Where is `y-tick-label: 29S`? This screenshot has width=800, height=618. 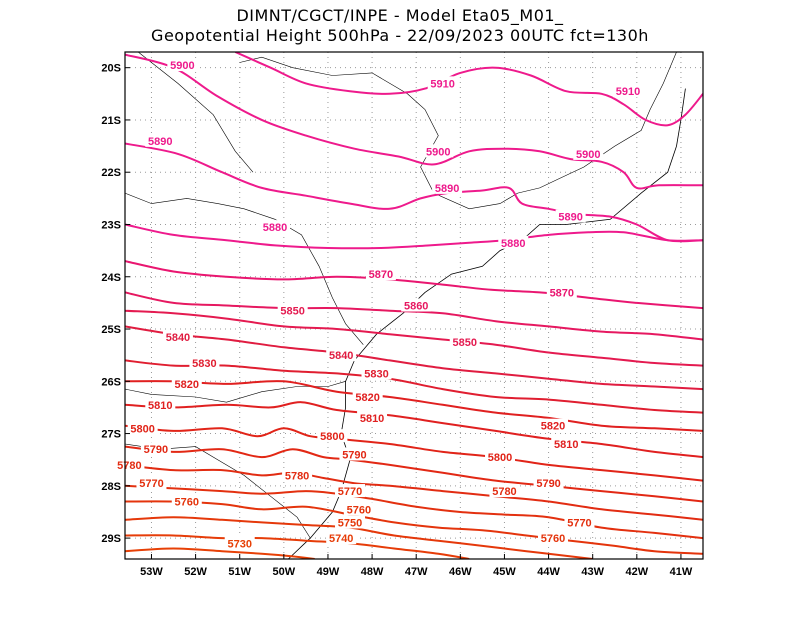
y-tick-label: 29S is located at coordinates (111, 539).